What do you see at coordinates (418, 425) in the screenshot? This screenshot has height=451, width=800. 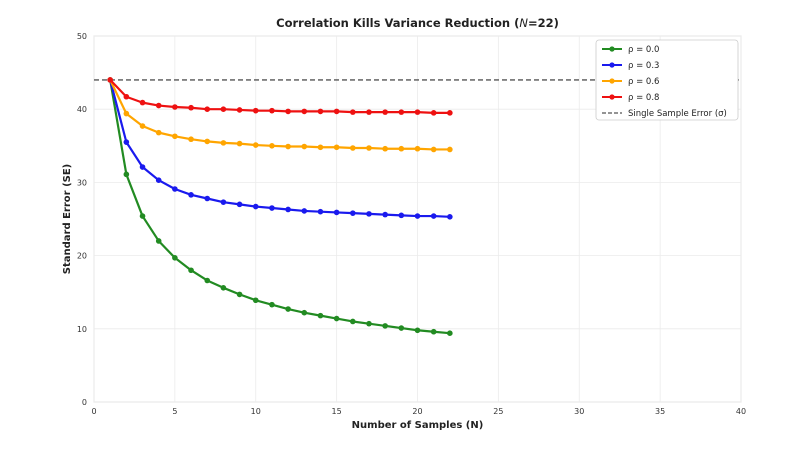 I see `x-axis-label: Number of Samples (N)` at bounding box center [418, 425].